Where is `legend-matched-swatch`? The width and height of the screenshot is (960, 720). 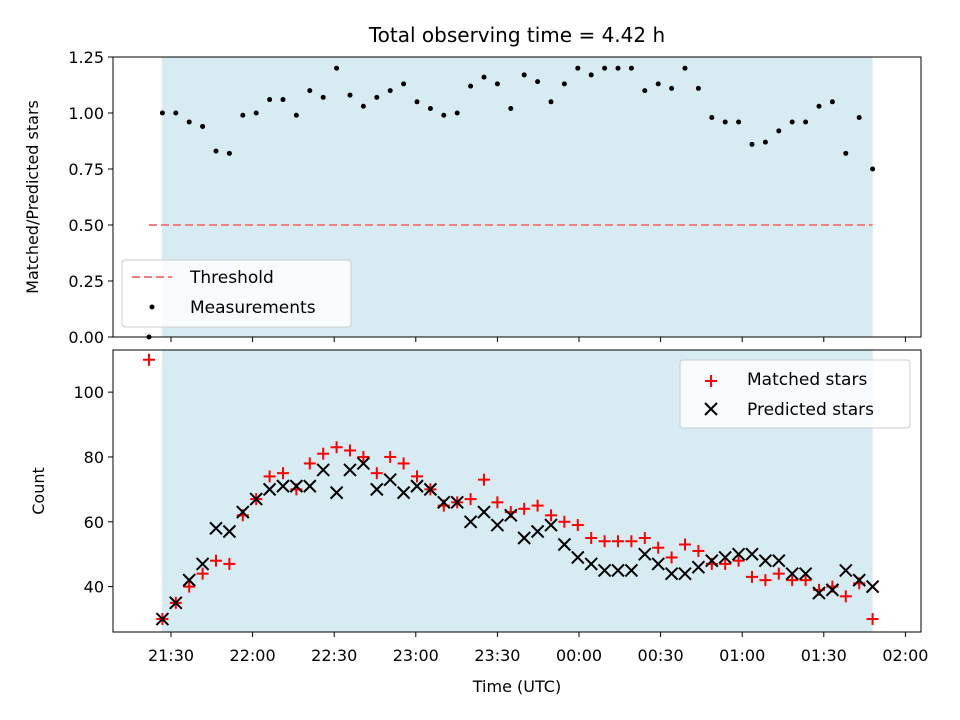 legend-matched-swatch is located at coordinates (711, 381).